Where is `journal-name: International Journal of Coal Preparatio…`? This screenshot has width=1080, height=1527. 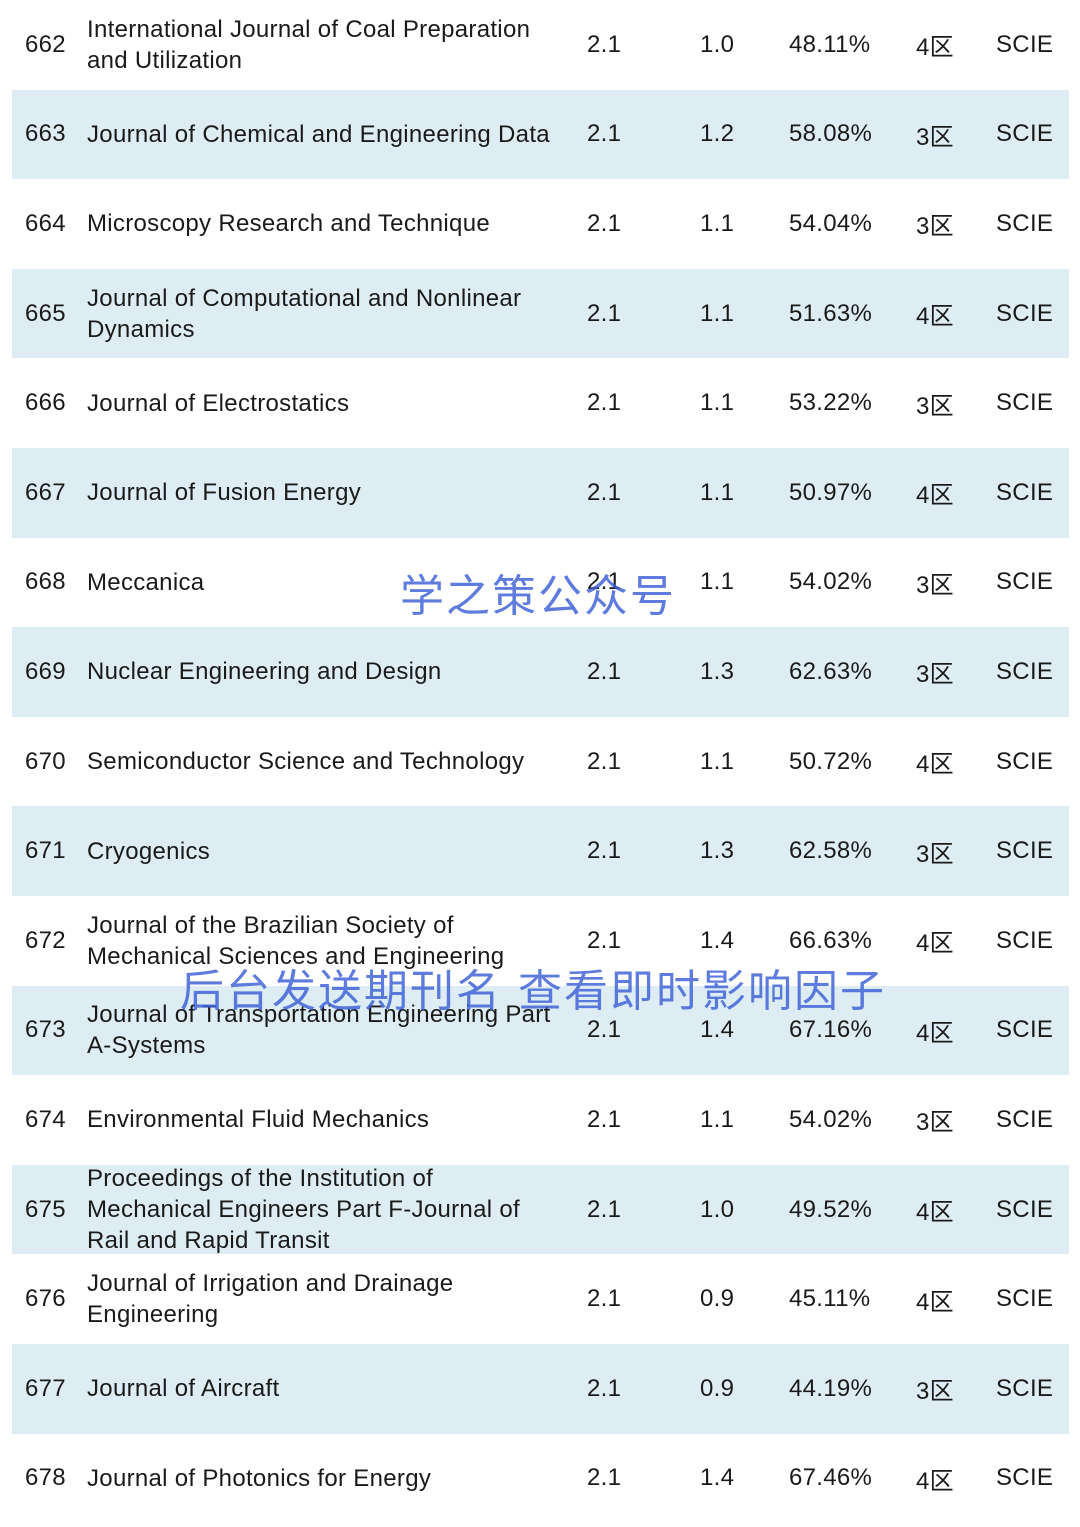 journal-name: International Journal of Coal Preparatio… is located at coordinates (309, 44).